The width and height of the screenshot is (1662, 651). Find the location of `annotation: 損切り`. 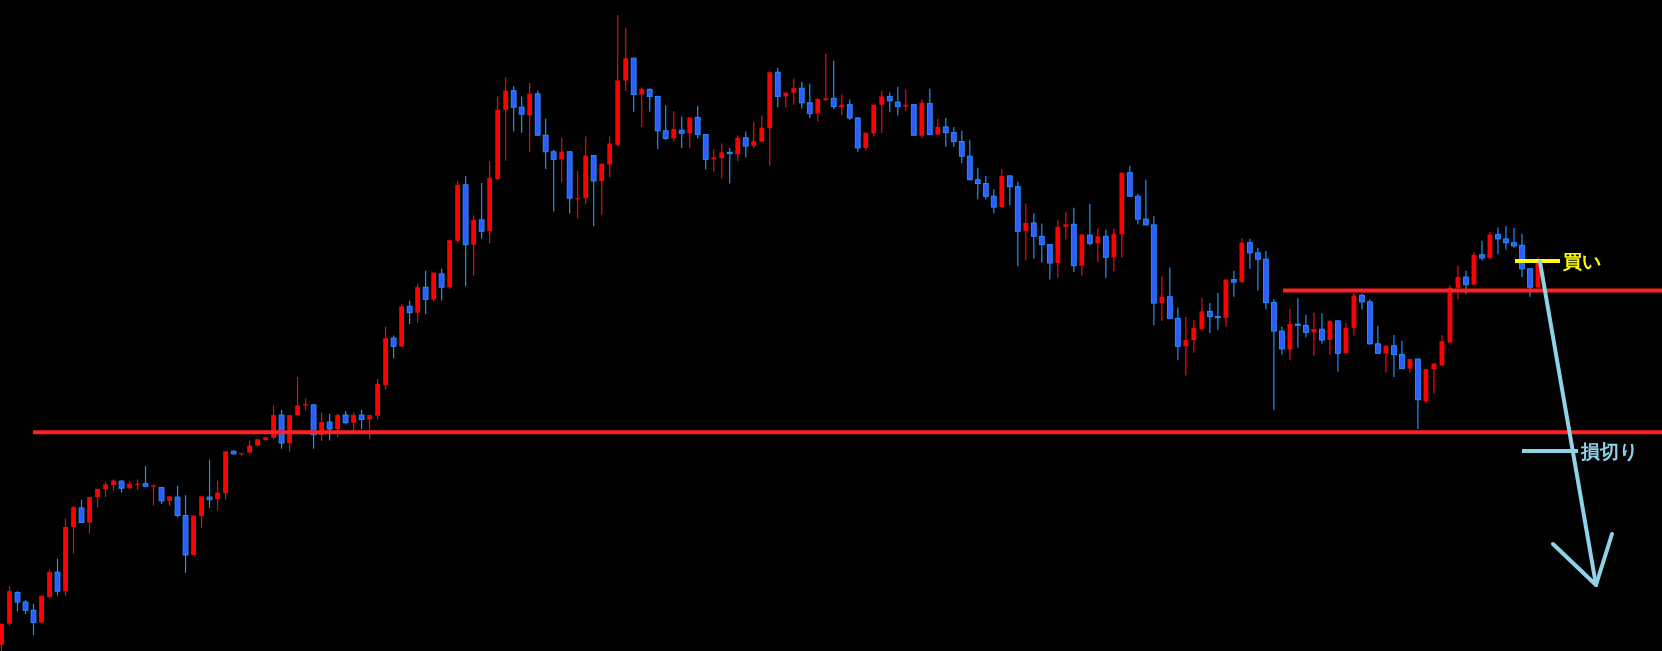

annotation: 損切り is located at coordinates (1580, 451).